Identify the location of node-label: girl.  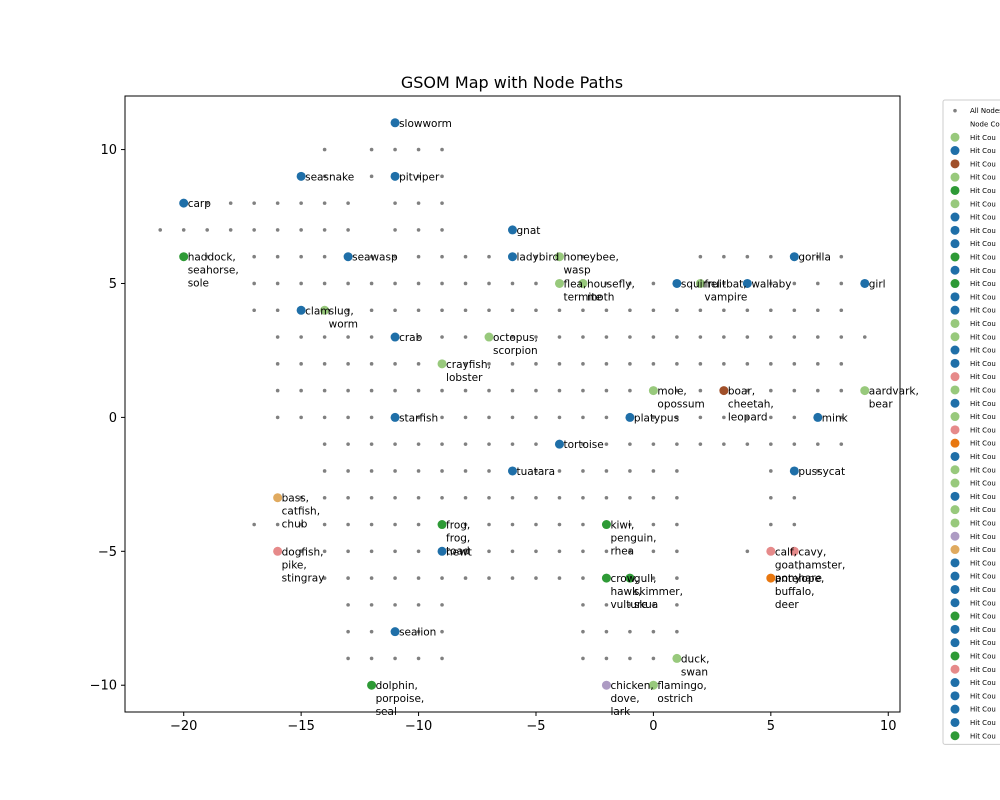
(877, 284).